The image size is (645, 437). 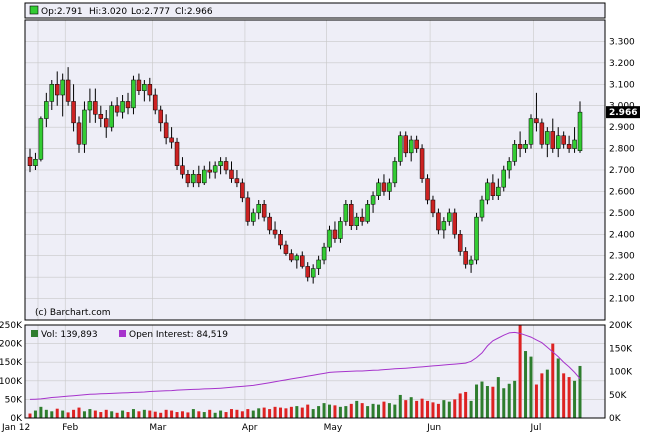 What do you see at coordinates (62, 12) in the screenshot?
I see `legend-open: Op:2.791` at bounding box center [62, 12].